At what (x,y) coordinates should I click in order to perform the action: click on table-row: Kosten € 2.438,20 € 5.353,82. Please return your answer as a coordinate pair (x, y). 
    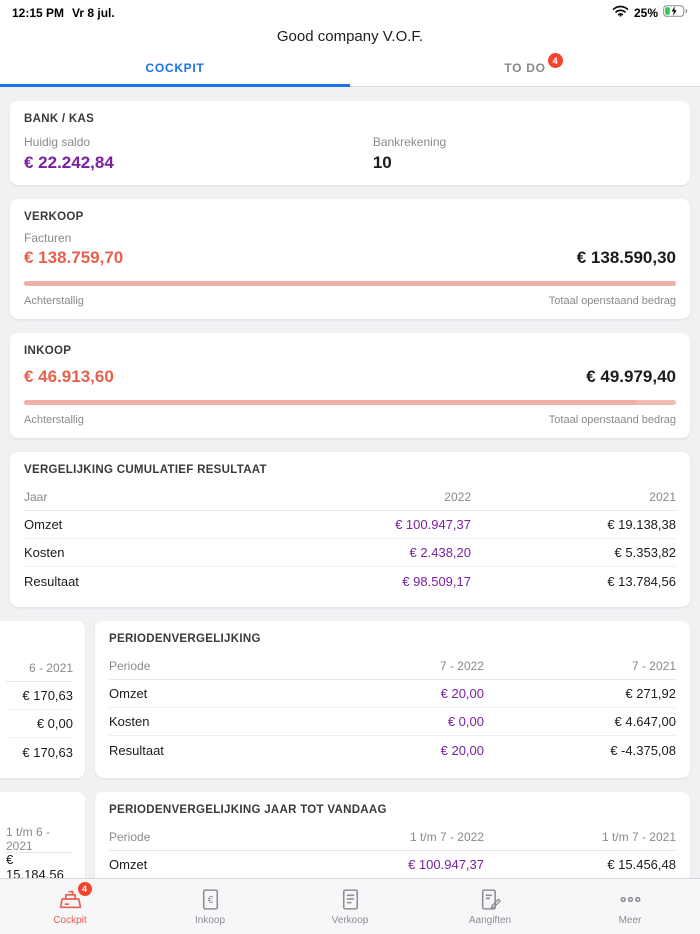
    Looking at the image, I should click on (350, 553).